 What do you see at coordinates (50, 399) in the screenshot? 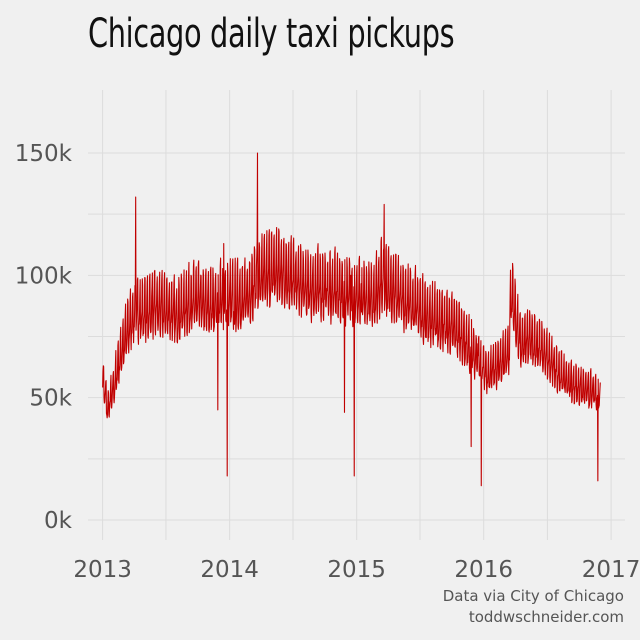
I see `y-tick-label: 50k` at bounding box center [50, 399].